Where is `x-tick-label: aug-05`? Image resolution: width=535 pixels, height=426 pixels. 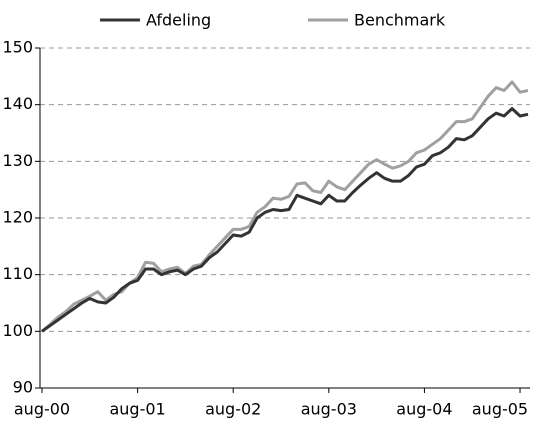
x-tick-label: aug-05 is located at coordinates (500, 409).